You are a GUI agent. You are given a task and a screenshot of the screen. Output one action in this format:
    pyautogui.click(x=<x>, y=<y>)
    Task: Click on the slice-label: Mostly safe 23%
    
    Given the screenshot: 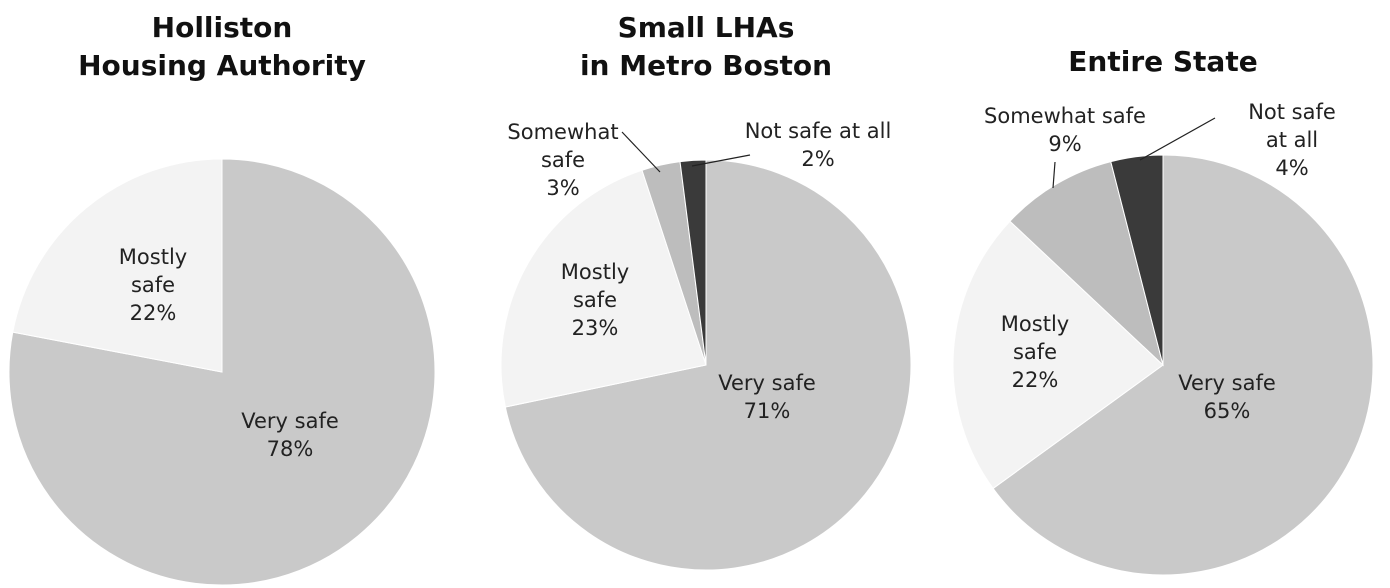 What is the action you would take?
    pyautogui.click(x=595, y=300)
    